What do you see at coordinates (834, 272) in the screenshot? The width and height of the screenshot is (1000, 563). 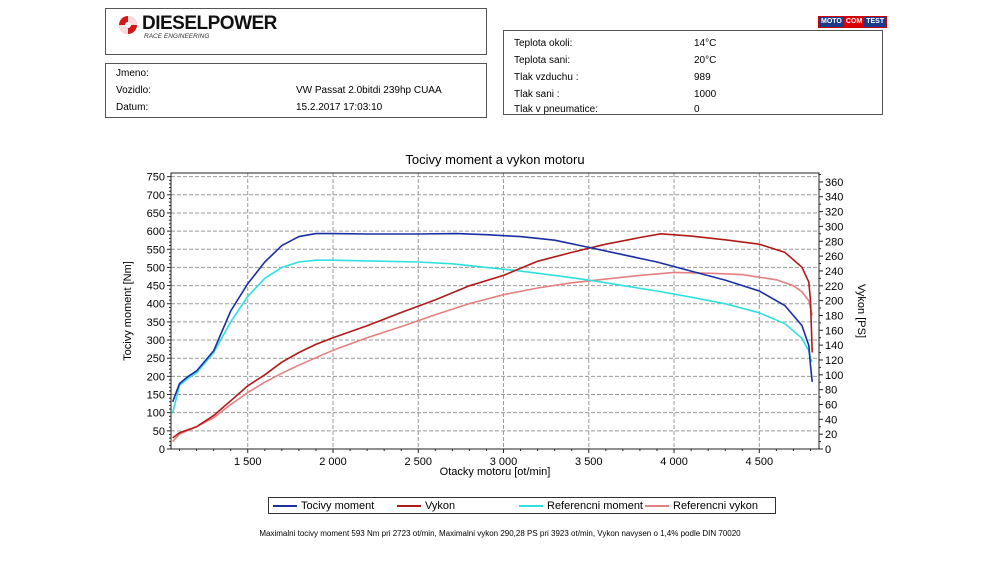 I see `y2-tick-label: 240` at bounding box center [834, 272].